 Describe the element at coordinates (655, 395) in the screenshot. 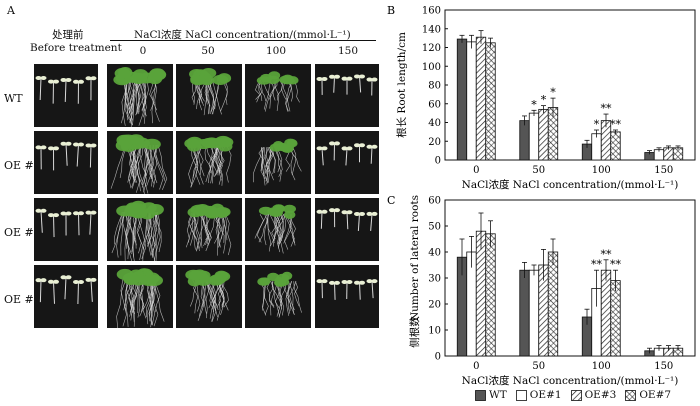

I see `legend-label: OE#7` at that location.